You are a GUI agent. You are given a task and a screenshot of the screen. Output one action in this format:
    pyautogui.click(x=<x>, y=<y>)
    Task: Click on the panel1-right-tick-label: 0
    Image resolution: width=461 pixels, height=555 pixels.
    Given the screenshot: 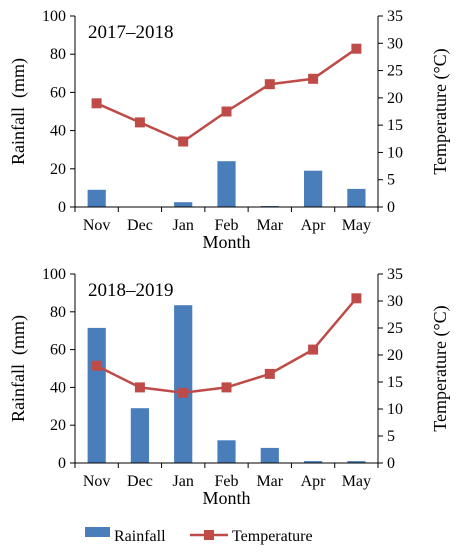 What is the action you would take?
    pyautogui.click(x=391, y=207)
    